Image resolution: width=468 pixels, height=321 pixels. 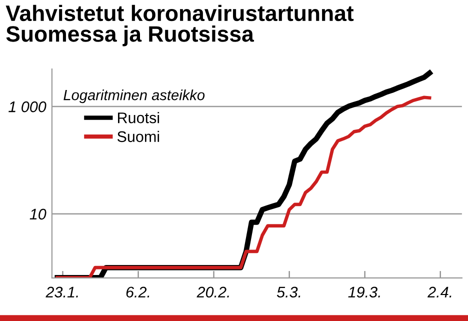 I want to click on x-tick-label: 23.1., so click(x=62, y=292).